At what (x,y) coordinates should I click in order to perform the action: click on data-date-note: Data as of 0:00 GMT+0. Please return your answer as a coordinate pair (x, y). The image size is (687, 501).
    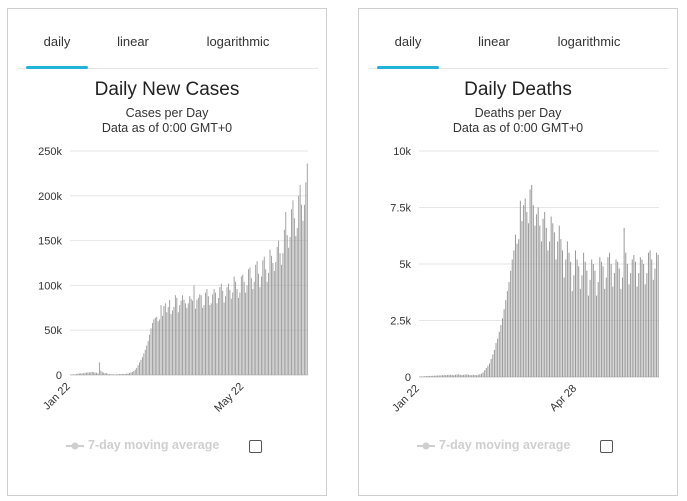
    Looking at the image, I should click on (518, 128).